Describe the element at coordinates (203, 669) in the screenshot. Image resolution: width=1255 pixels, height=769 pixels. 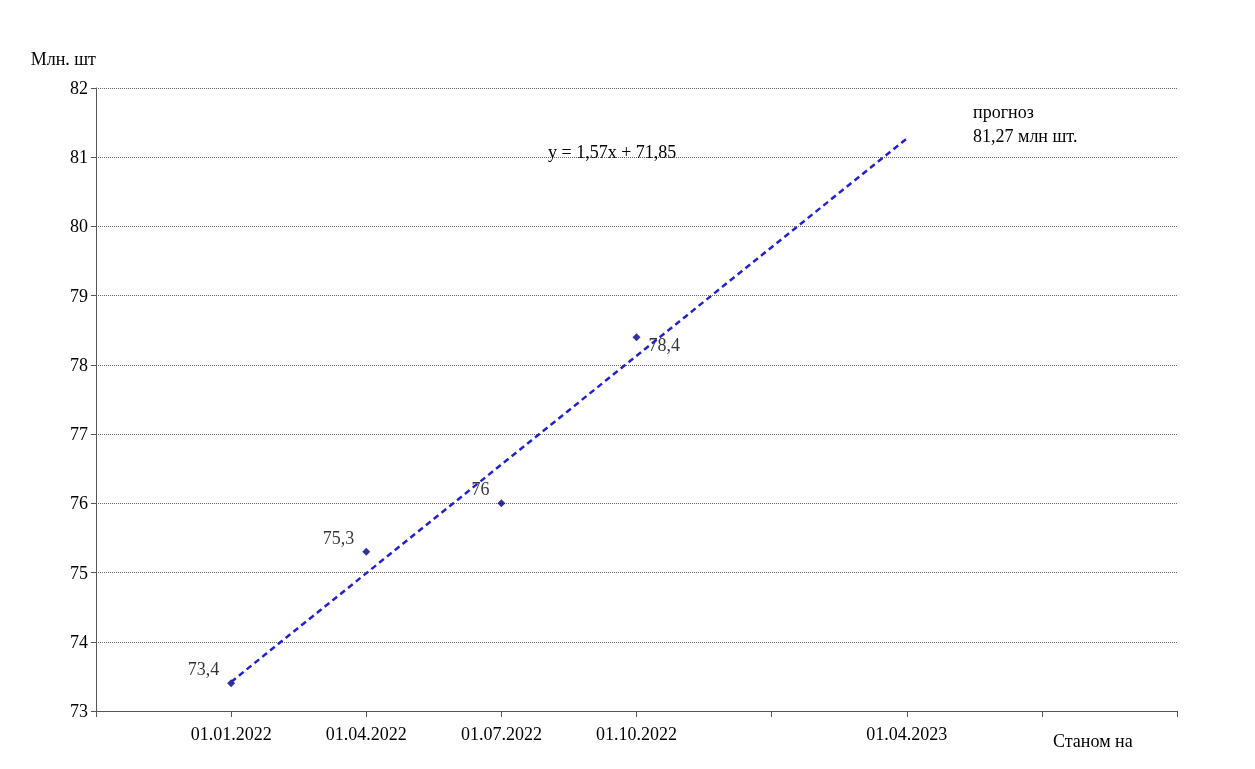
I see `data-label: 73,4` at that location.